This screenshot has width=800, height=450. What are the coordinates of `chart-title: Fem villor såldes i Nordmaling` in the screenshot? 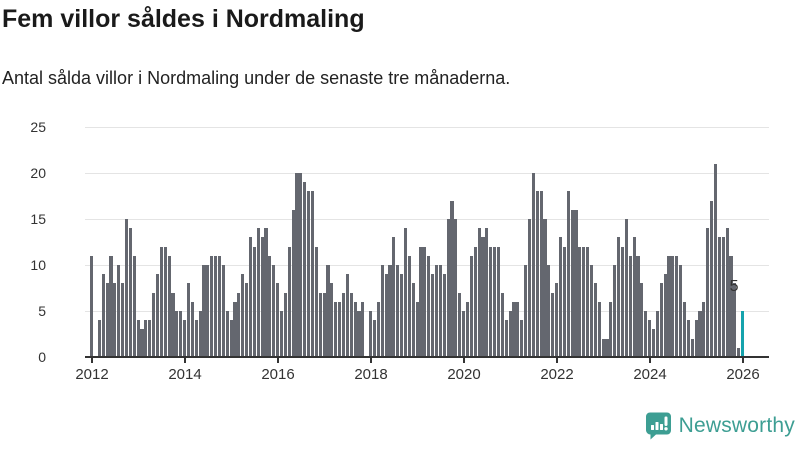 It's located at (183, 19).